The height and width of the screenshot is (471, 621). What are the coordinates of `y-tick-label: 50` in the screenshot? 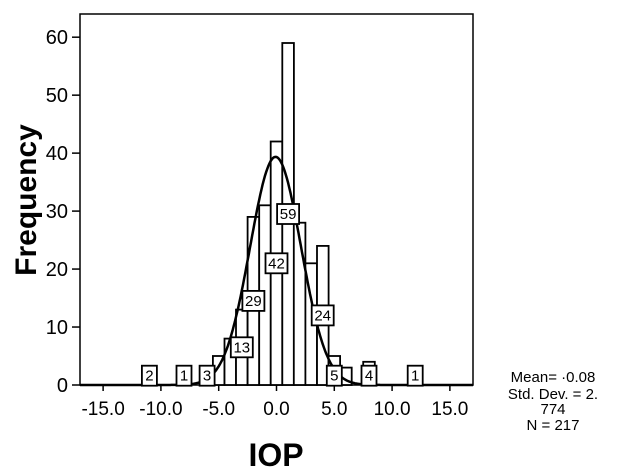 It's located at (57, 96).